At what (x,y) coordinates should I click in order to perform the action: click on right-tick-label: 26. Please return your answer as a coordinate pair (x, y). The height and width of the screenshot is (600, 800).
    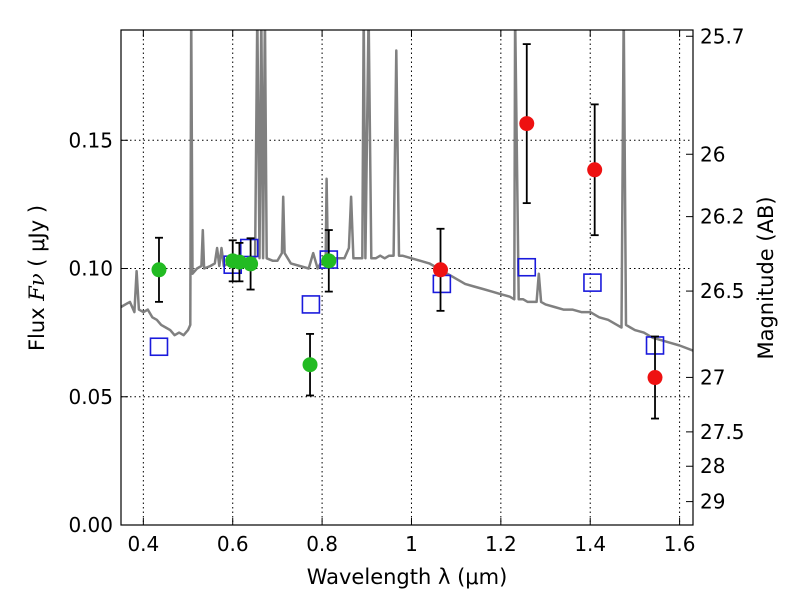
    Looking at the image, I should click on (712, 154).